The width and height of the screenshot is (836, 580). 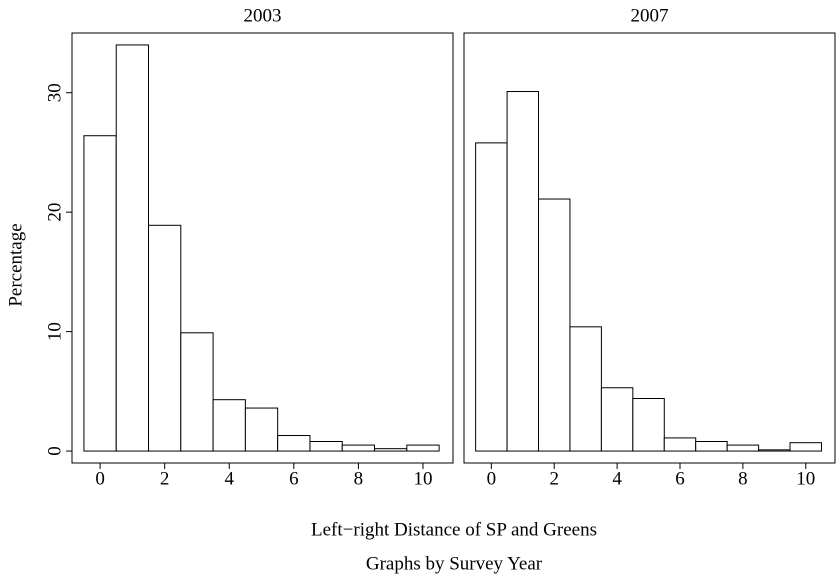 What do you see at coordinates (454, 563) in the screenshot?
I see `note: Graphs by Survey Year` at bounding box center [454, 563].